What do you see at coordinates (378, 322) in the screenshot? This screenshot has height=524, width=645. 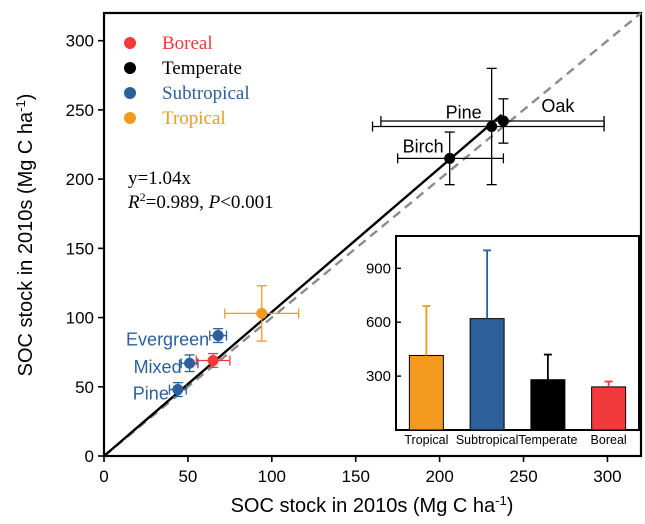 I see `inset-y-tick-label: 600` at bounding box center [378, 322].